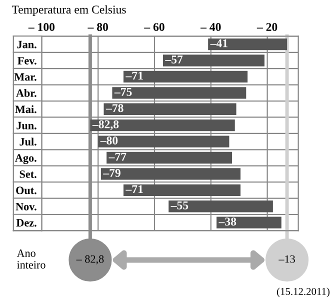 This screenshot has width=335, height=303. Describe the element at coordinates (28, 174) in the screenshot. I see `y-tick-label: Set.` at that location.